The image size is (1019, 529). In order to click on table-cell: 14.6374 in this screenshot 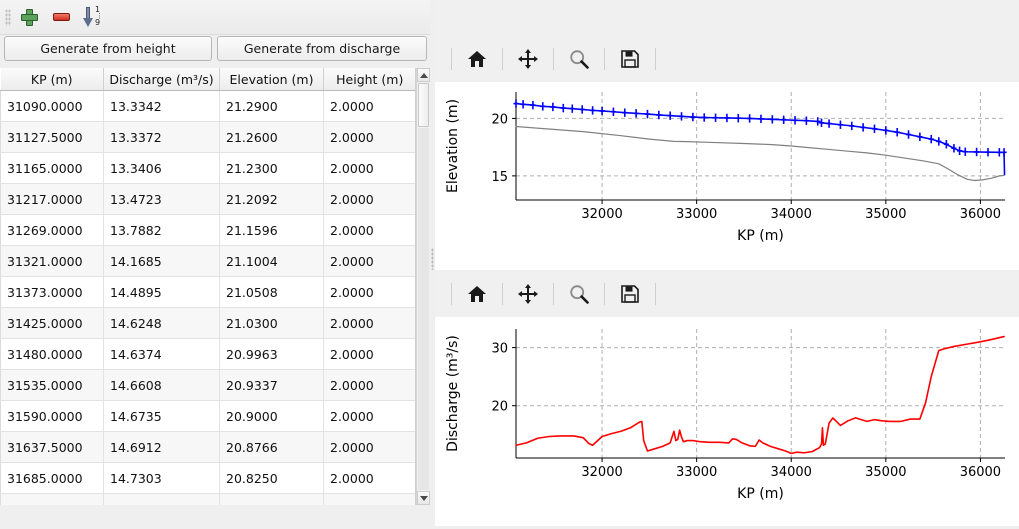, I will do `click(161, 354)`.